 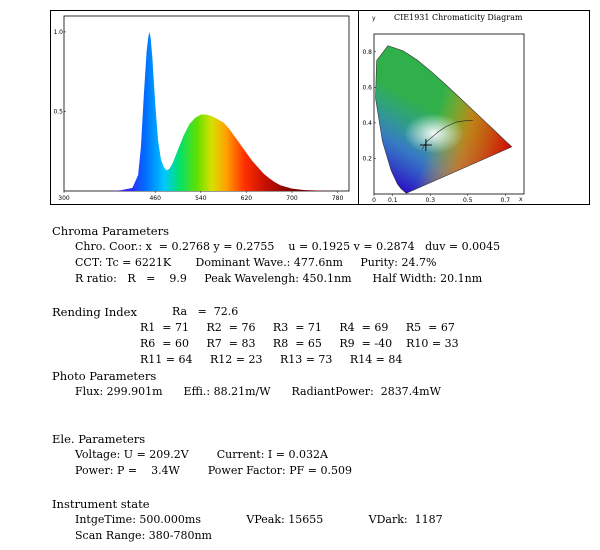 I want to click on spectrum-x-tick: 300, so click(x=64, y=198).